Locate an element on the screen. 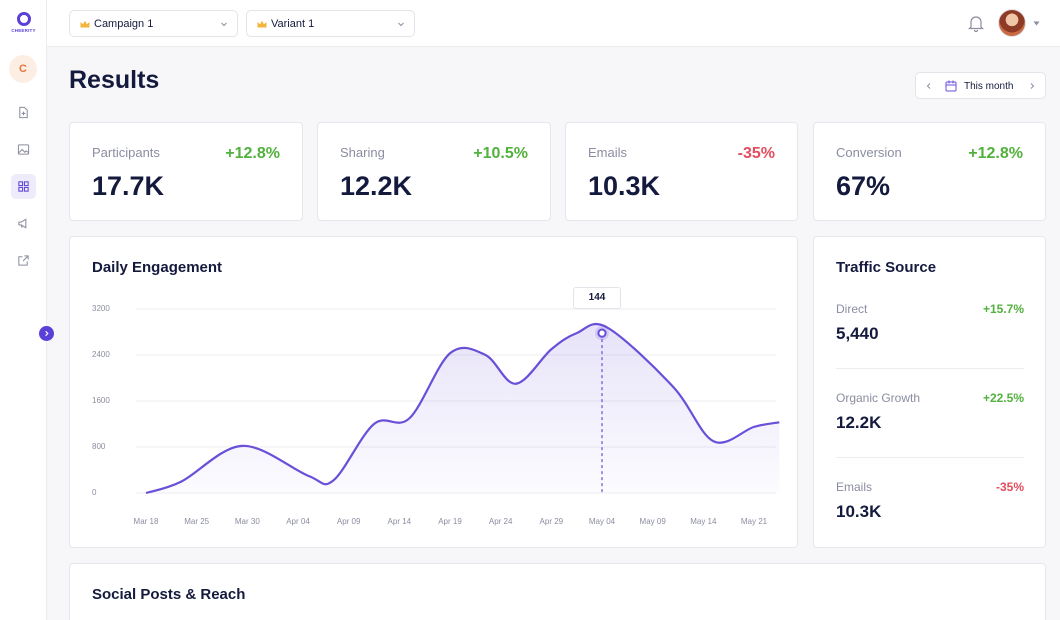 Image resolution: width=1060 pixels, height=620 pixels. x-tick-label: May 21 is located at coordinates (754, 521).